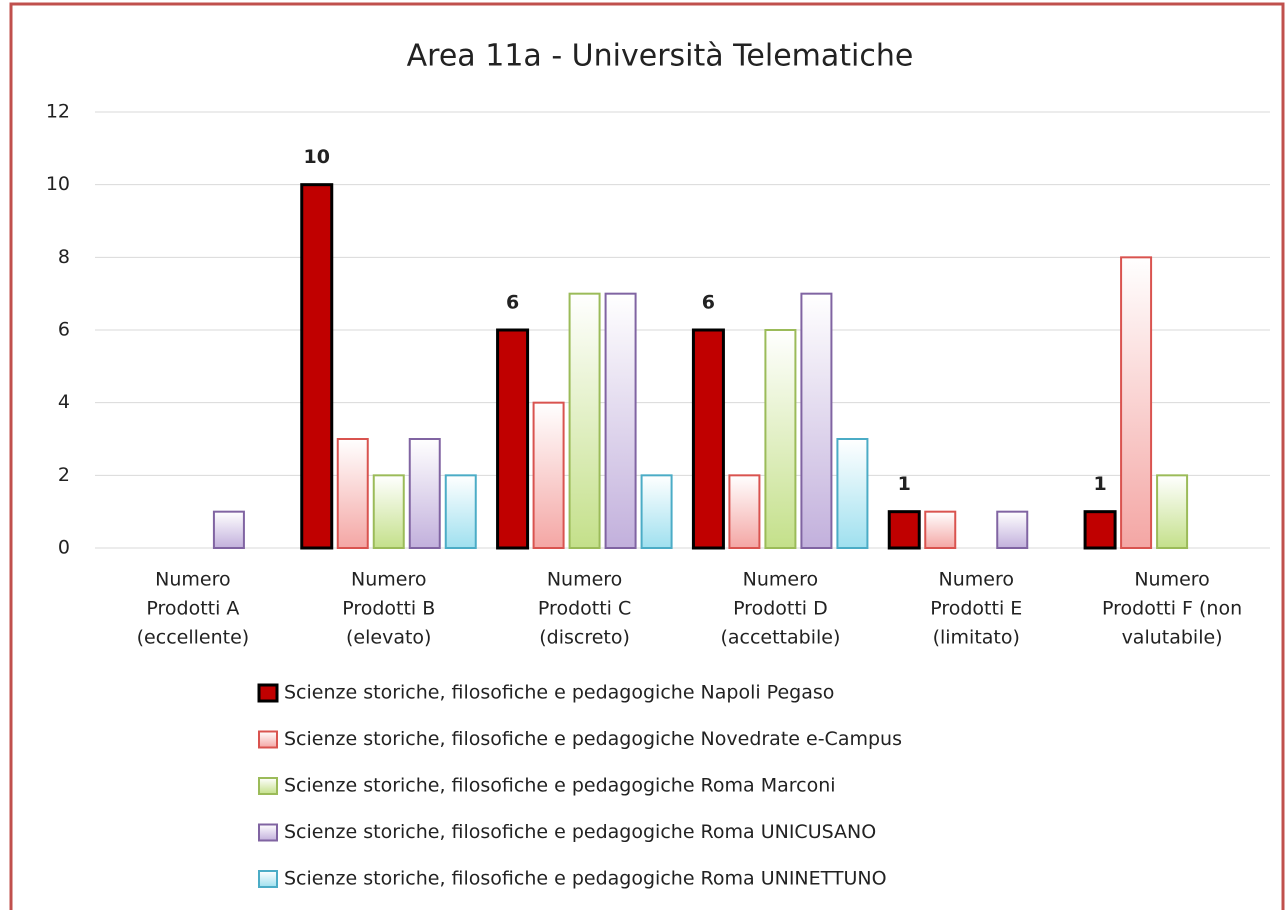 Image resolution: width=1288 pixels, height=910 pixels. Describe the element at coordinates (64, 548) in the screenshot. I see `y-tick-label: 0` at that location.